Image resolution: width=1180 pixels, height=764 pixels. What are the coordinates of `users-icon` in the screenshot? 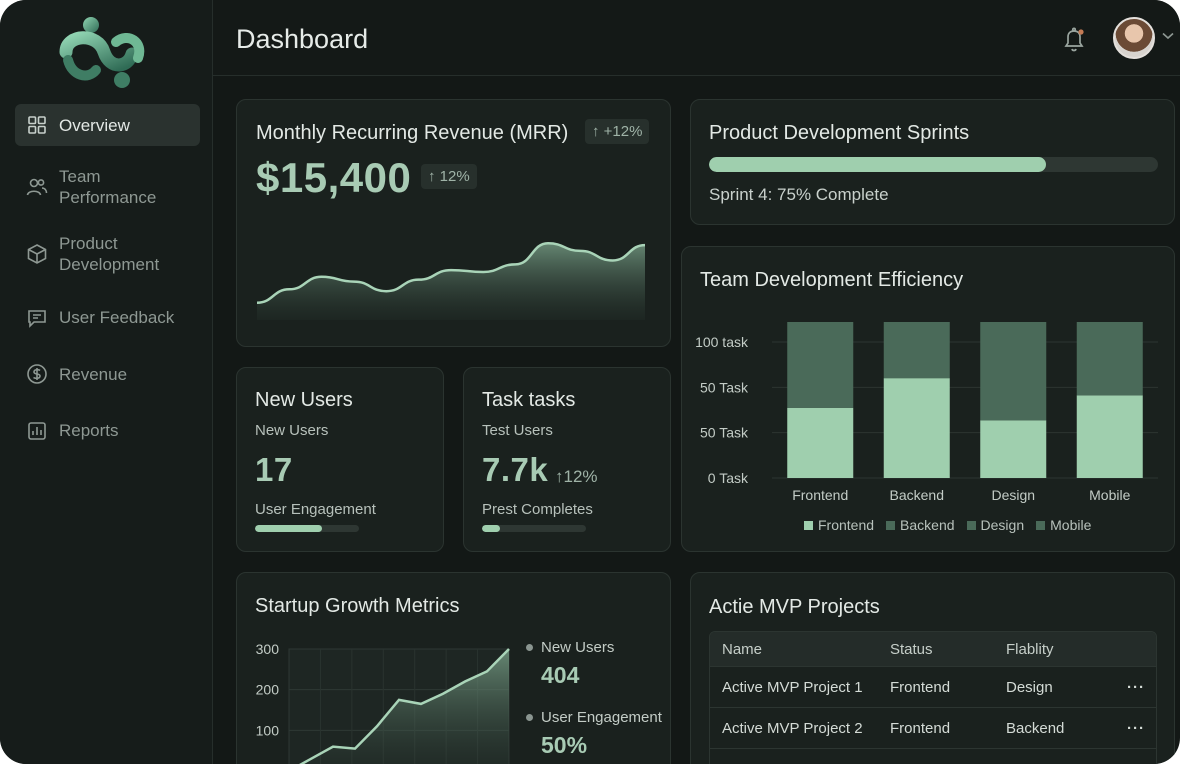 It's located at (37, 187).